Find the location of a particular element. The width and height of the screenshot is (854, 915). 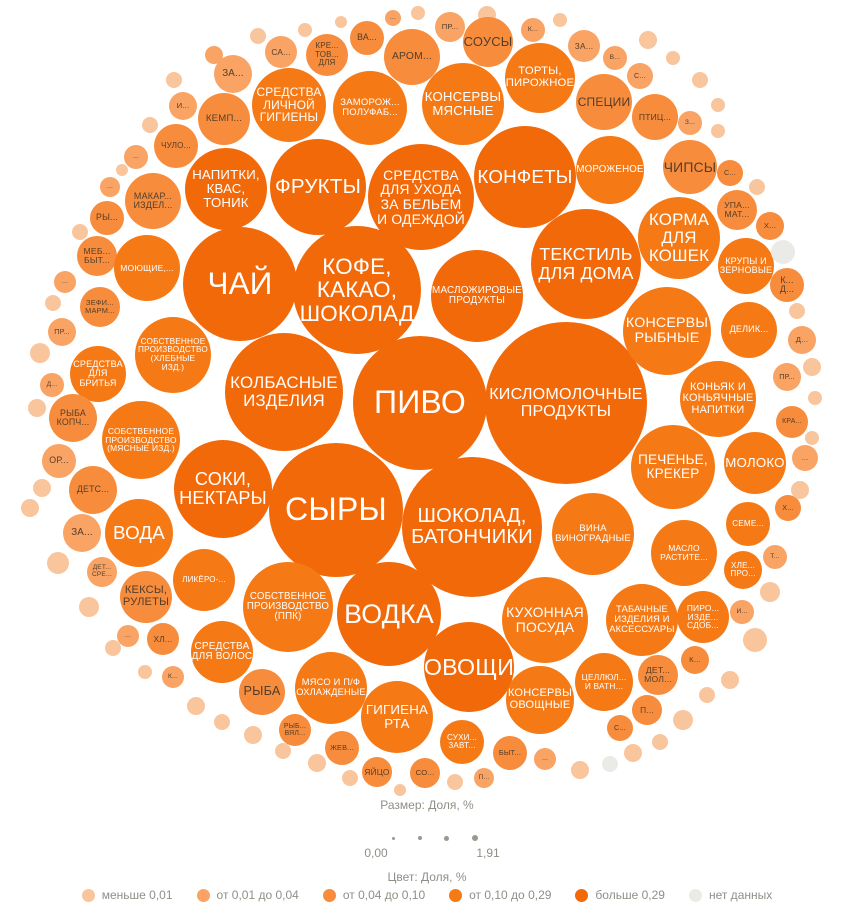

bubble: МАСЛОЖИРОВЫЕ ПРОДУКТЫ is located at coordinates (477, 296).